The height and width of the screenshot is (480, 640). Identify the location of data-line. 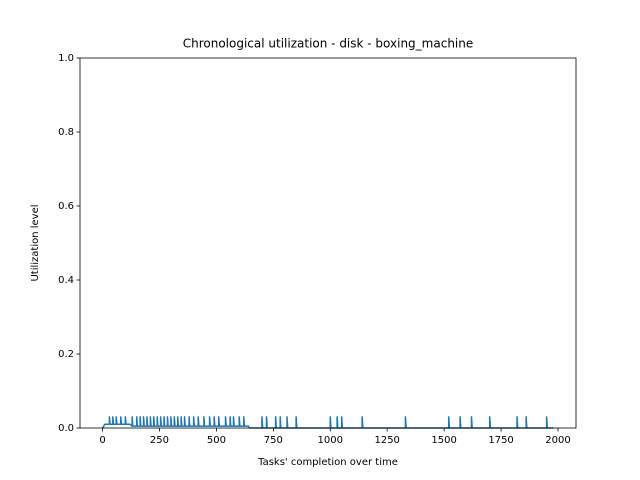
(327, 422).